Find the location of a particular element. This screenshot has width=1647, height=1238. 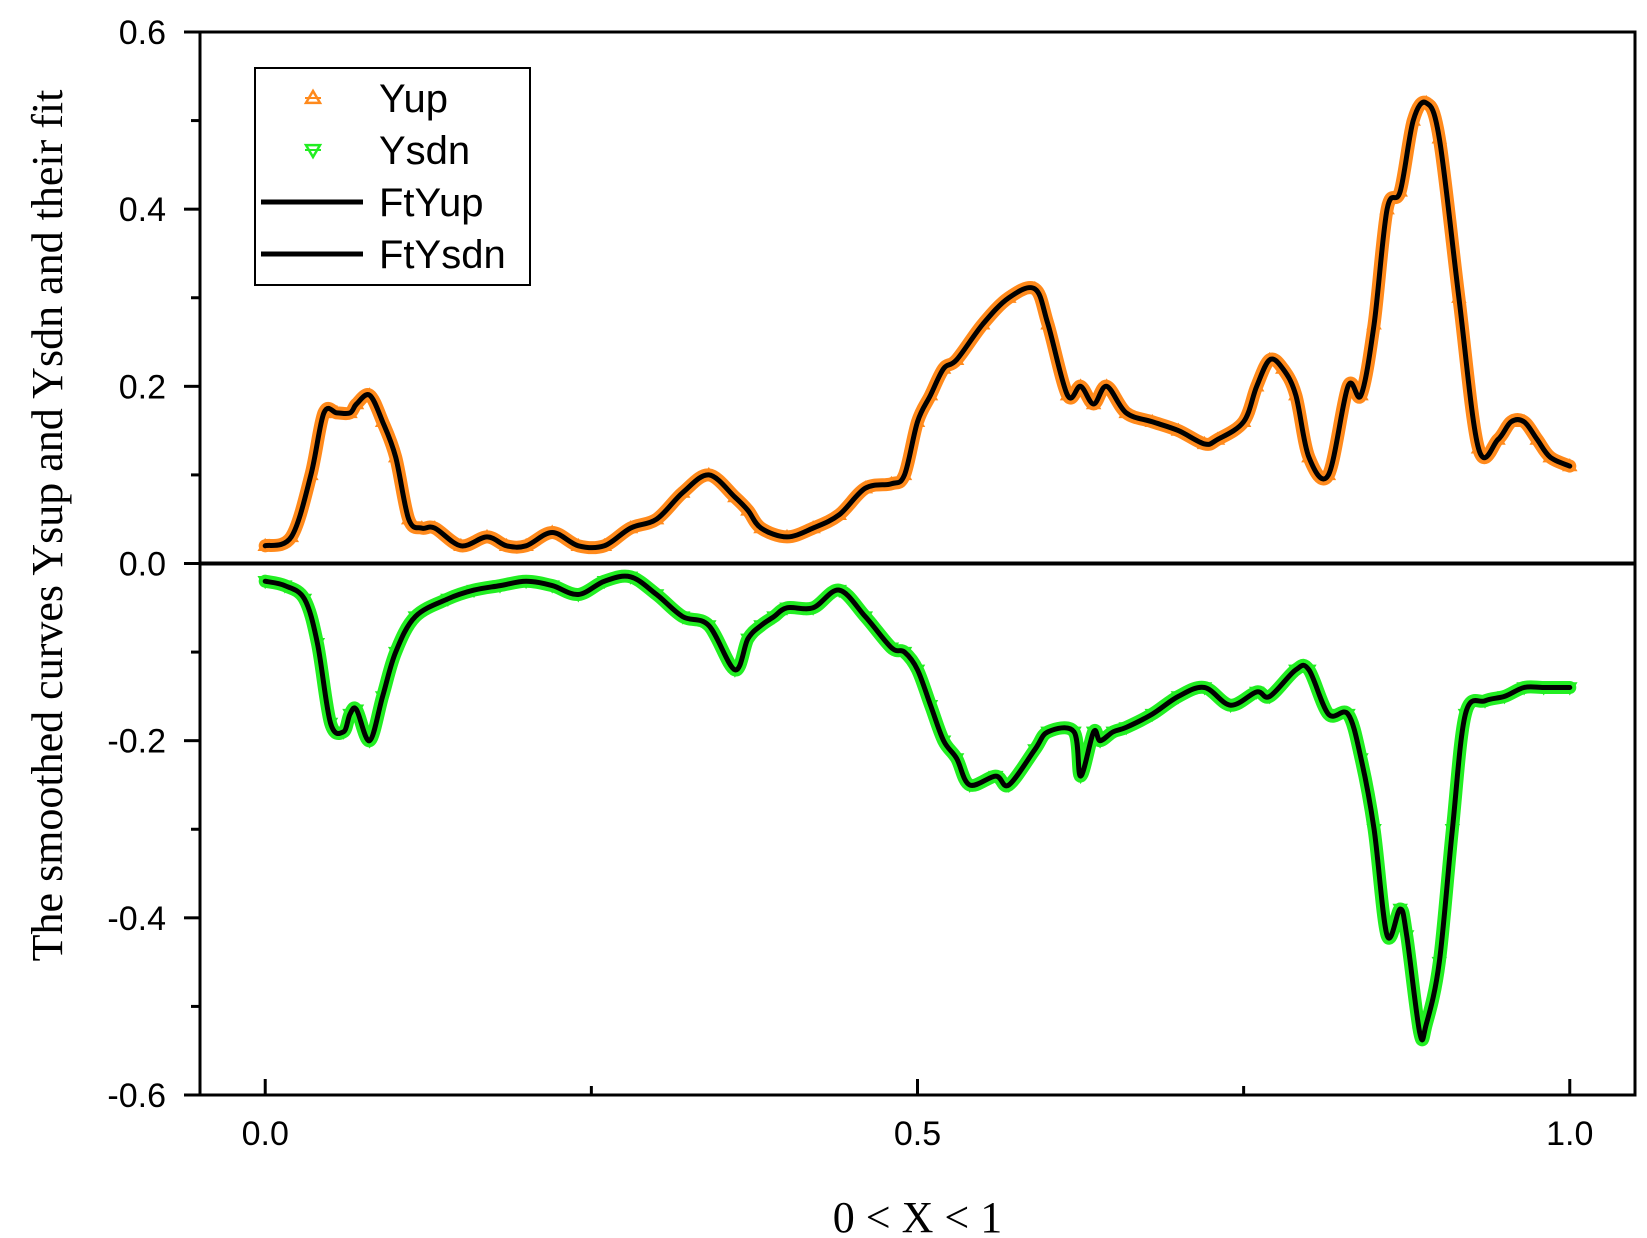

y-axis: 0.6 0.4 0.2 0.0 -0.2 -0.4 -0.6 is located at coordinates (153, 564).